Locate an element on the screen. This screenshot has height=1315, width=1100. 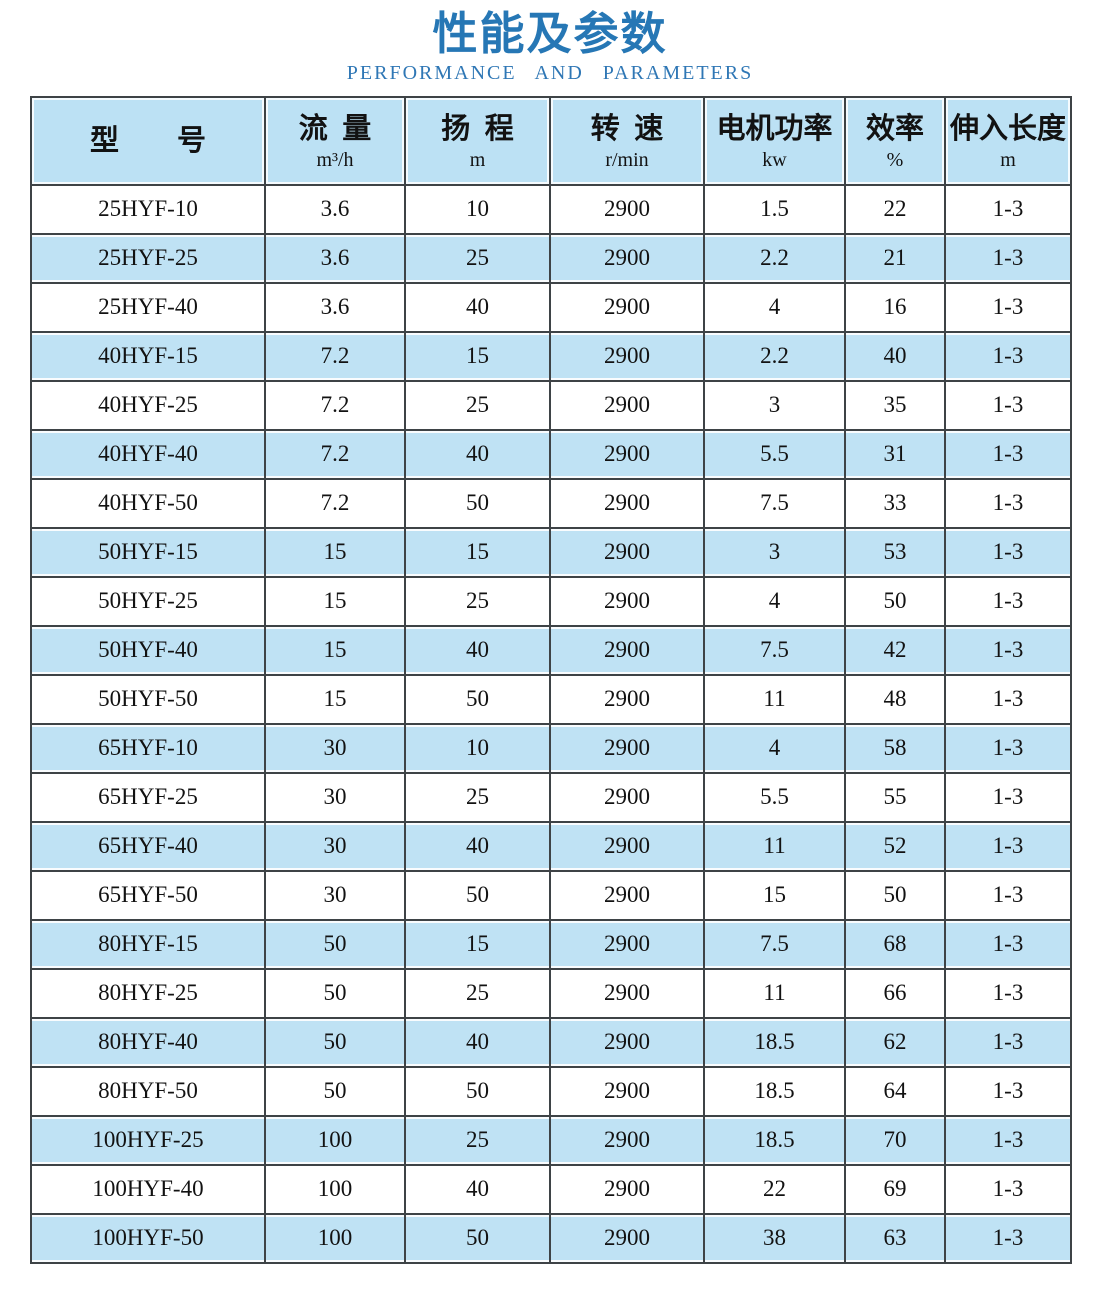
value-cell: 52 is located at coordinates (895, 846).